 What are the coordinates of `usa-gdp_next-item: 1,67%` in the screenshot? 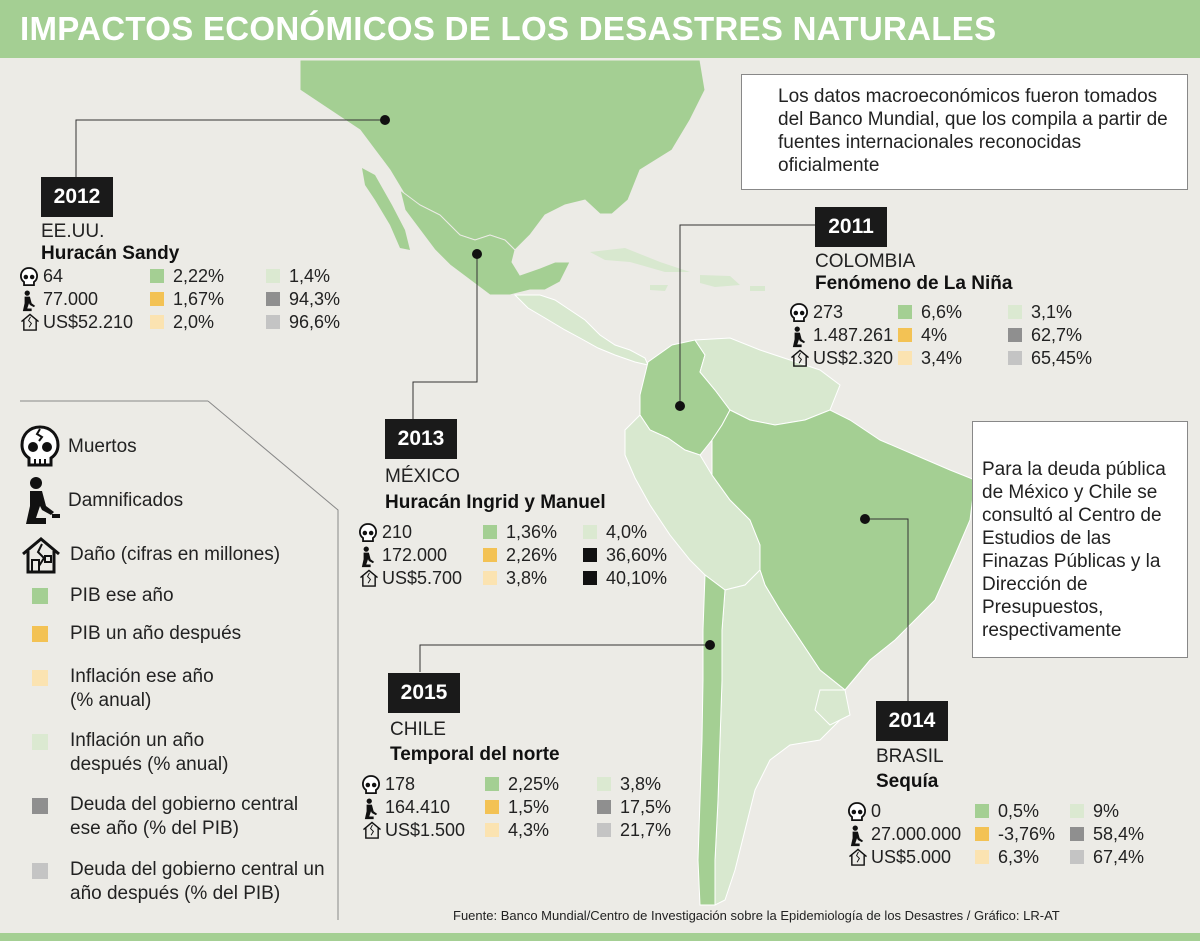 It's located at (187, 299).